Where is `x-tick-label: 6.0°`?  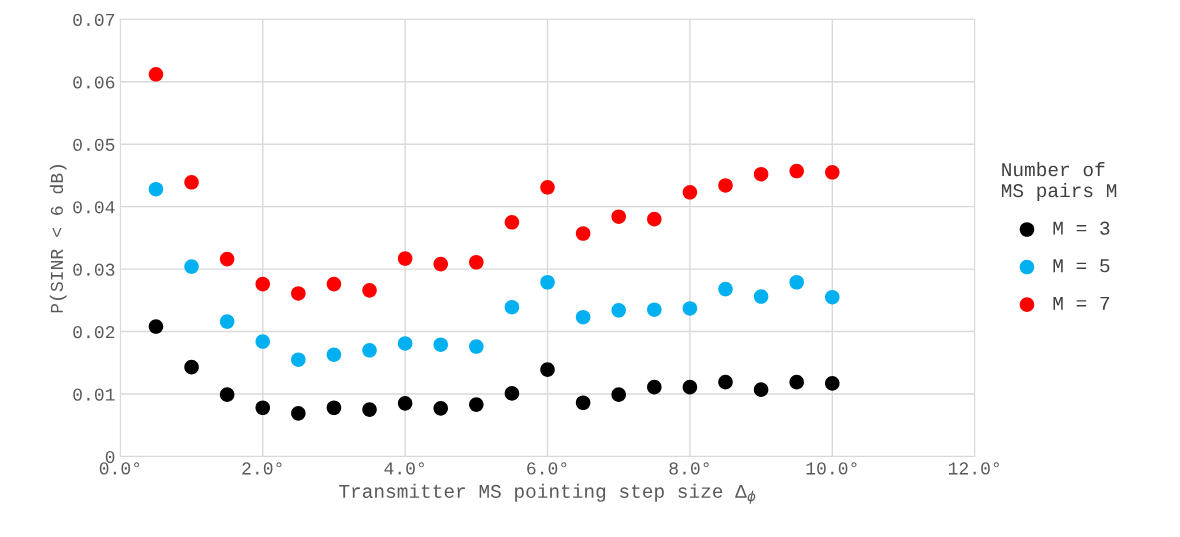
x-tick-label: 6.0° is located at coordinates (547, 468).